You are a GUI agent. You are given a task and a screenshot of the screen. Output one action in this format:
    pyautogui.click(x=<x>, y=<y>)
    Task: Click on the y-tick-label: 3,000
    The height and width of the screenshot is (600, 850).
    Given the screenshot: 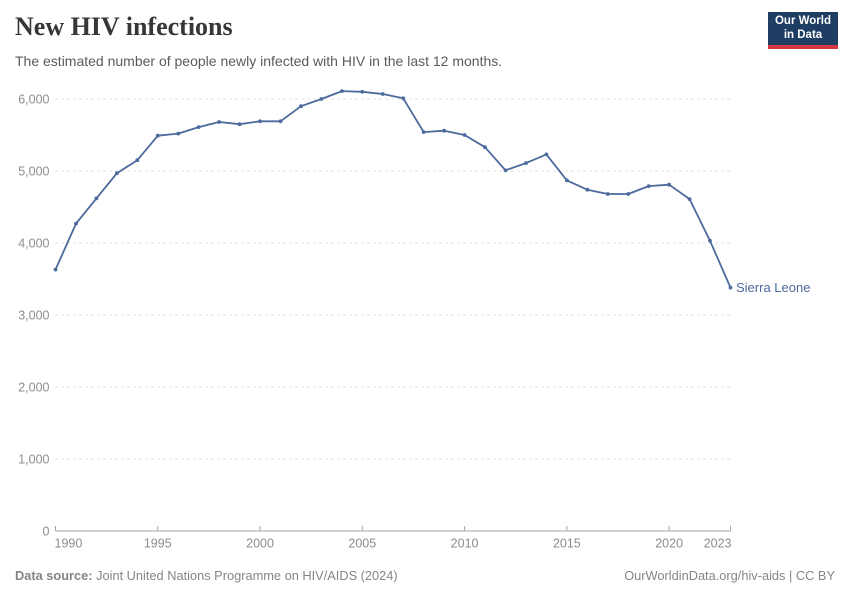 What is the action you would take?
    pyautogui.click(x=33, y=316)
    